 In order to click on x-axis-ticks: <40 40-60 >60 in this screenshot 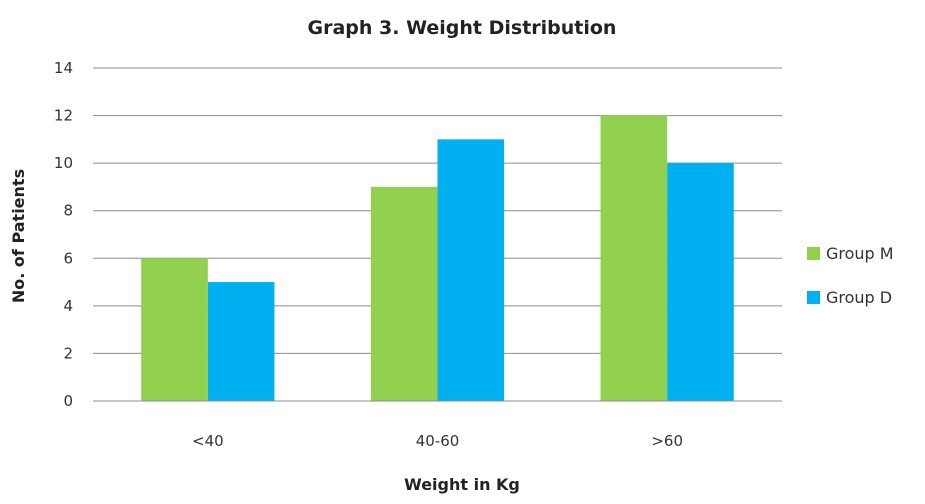, I will do `click(437, 441)`.